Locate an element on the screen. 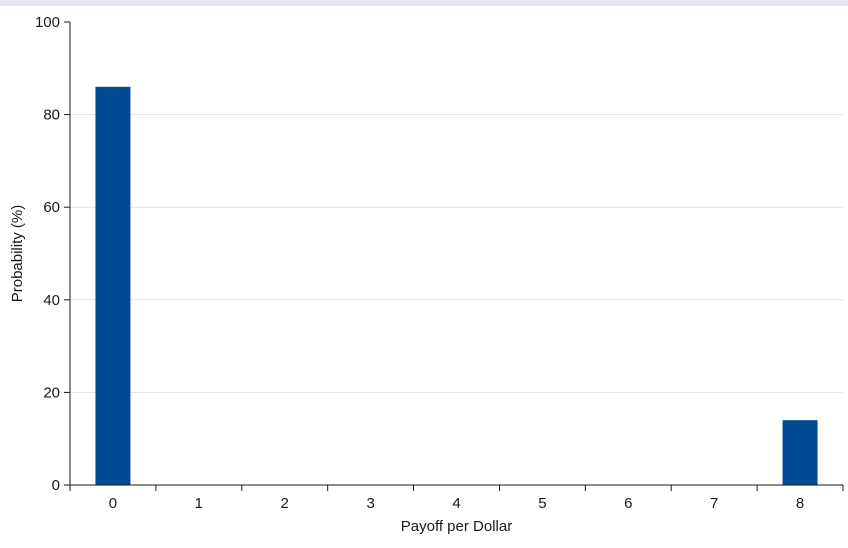  top-divider is located at coordinates (424, 3).